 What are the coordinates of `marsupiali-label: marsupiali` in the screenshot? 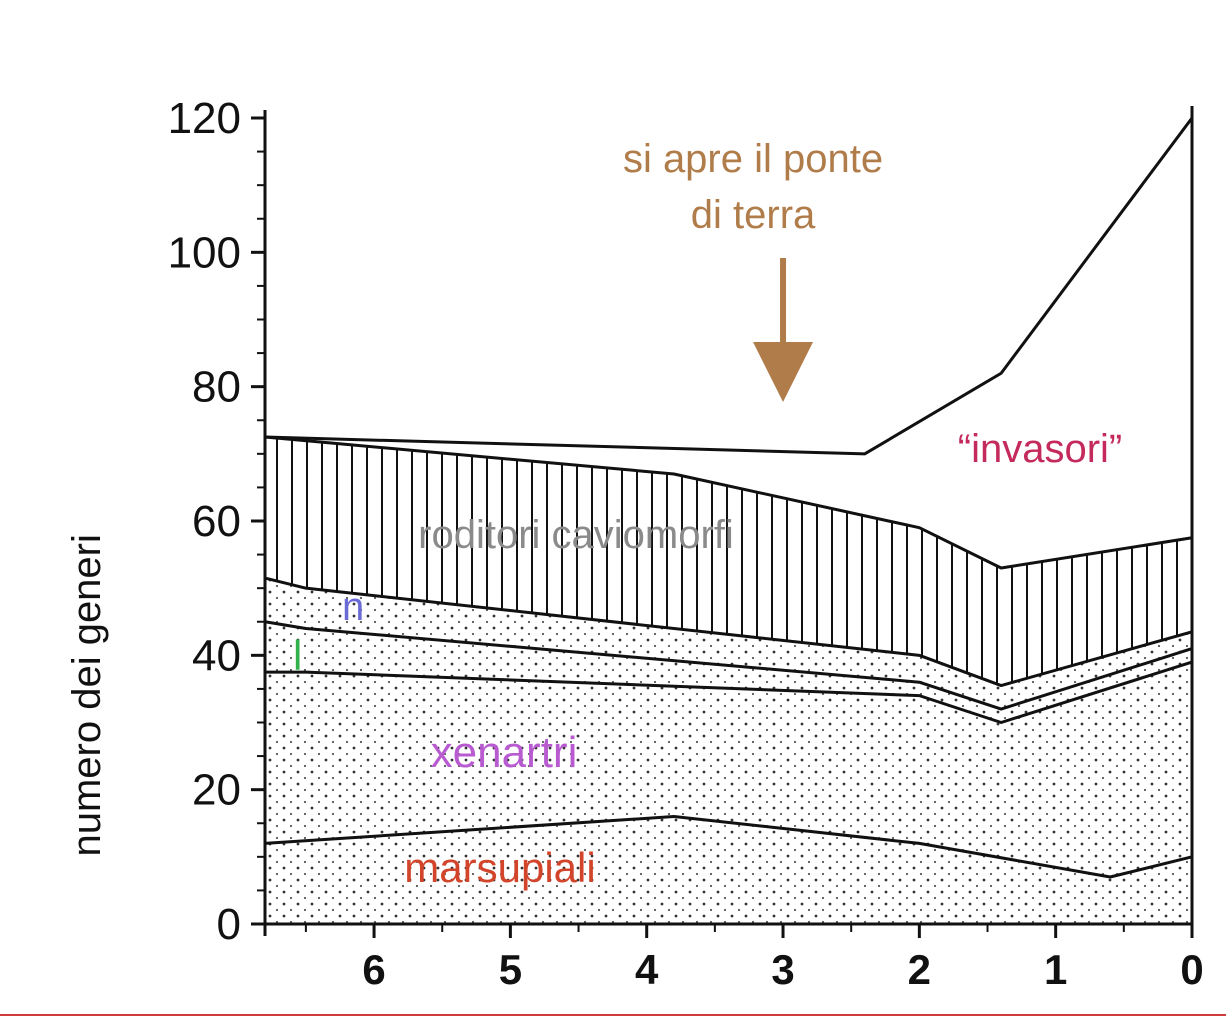 It's located at (499, 867).